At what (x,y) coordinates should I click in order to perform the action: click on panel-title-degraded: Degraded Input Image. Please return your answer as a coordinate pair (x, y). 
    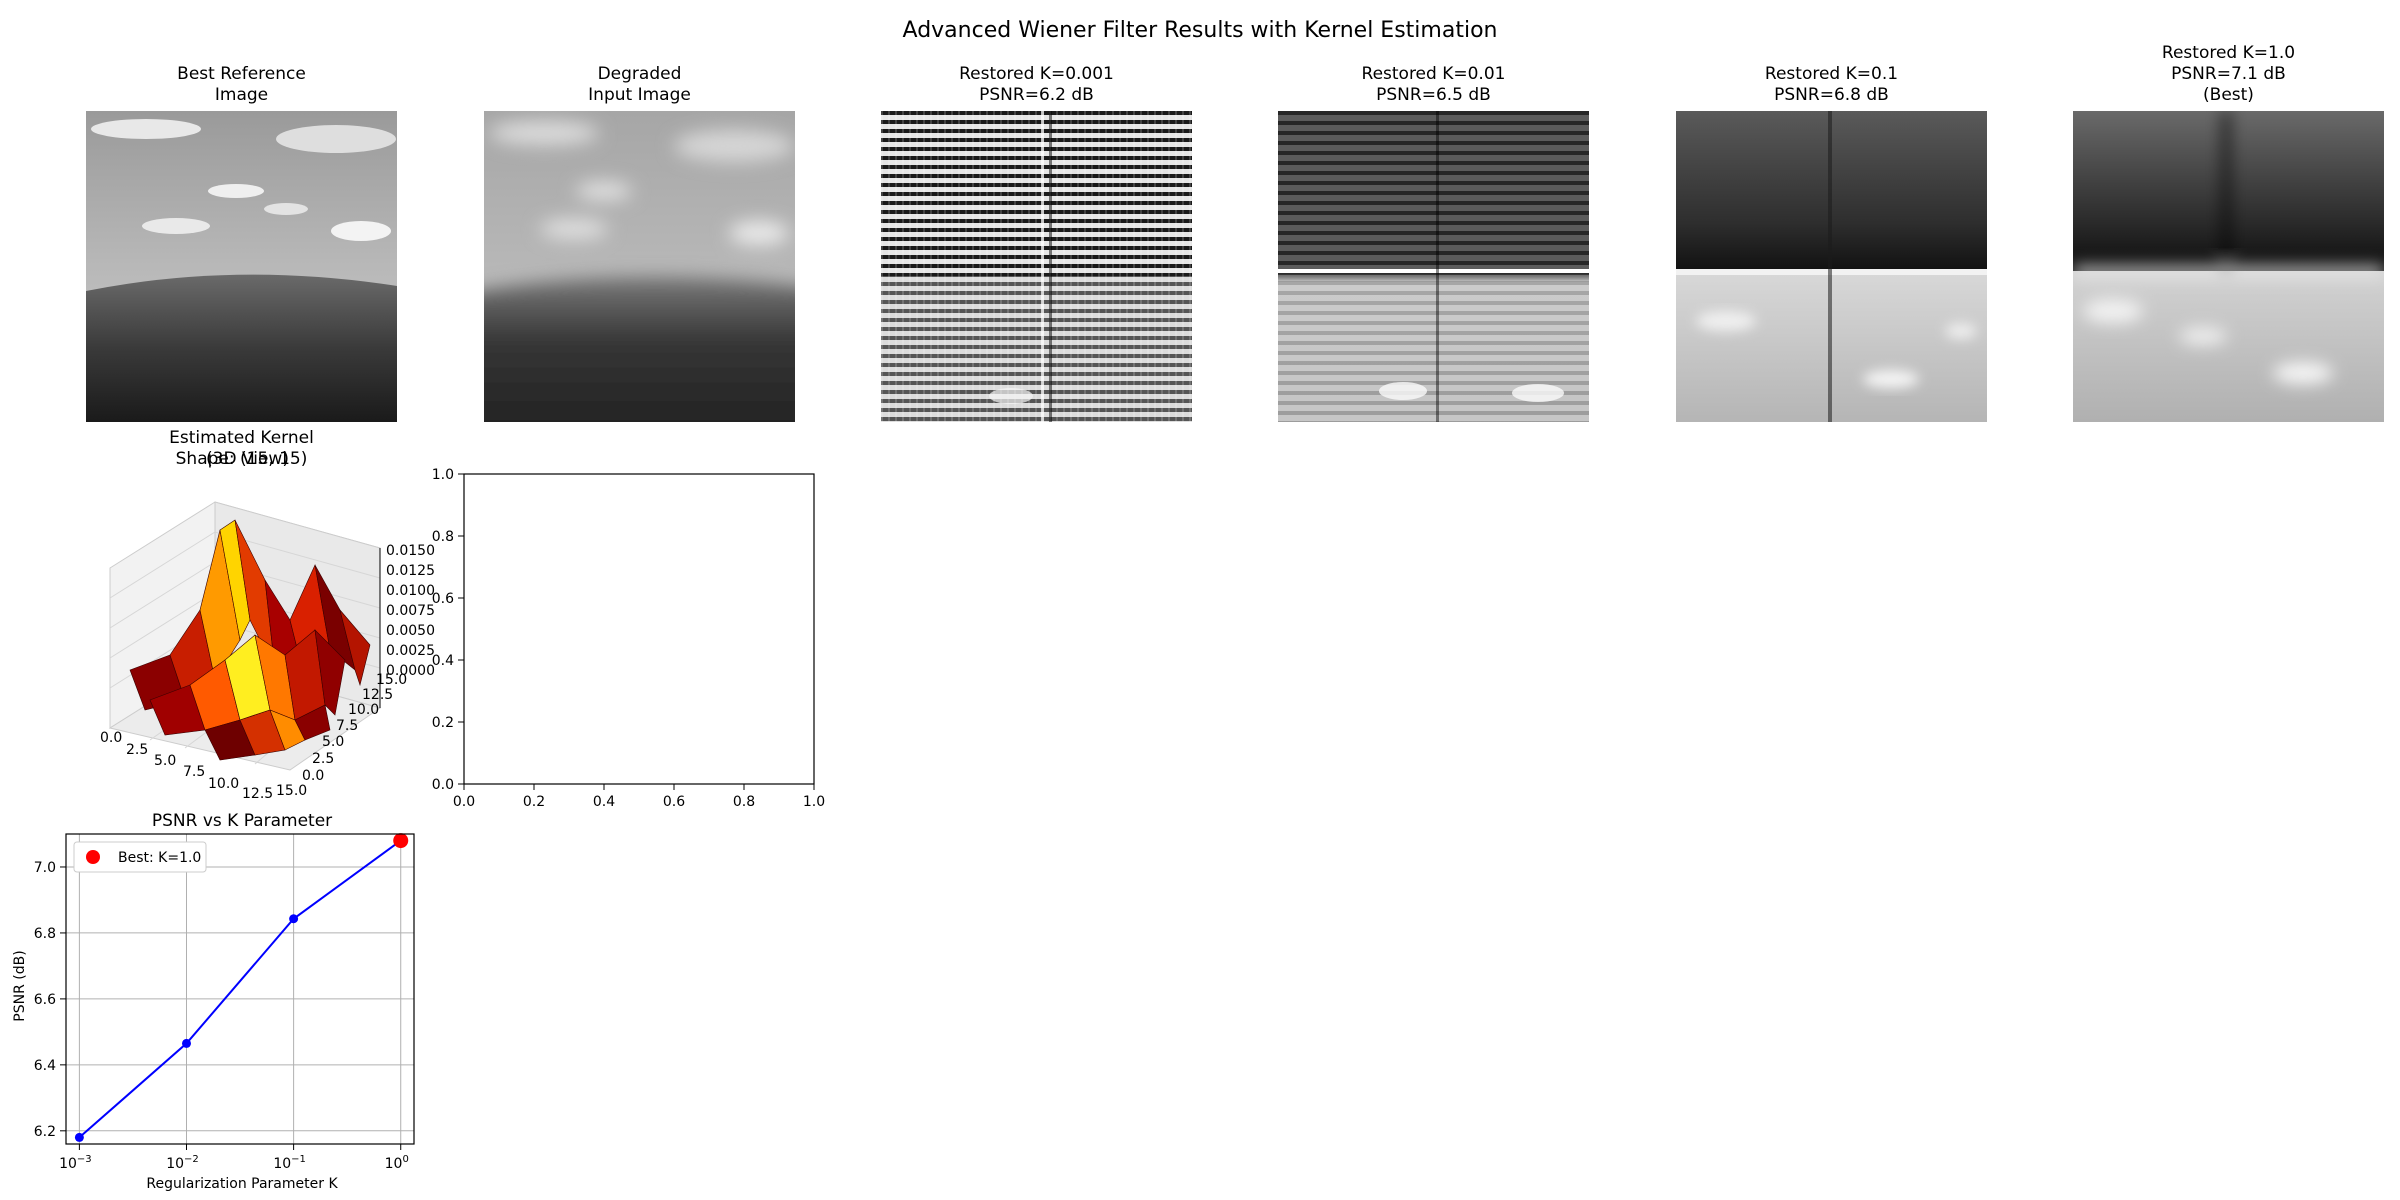
    Looking at the image, I should click on (639, 84).